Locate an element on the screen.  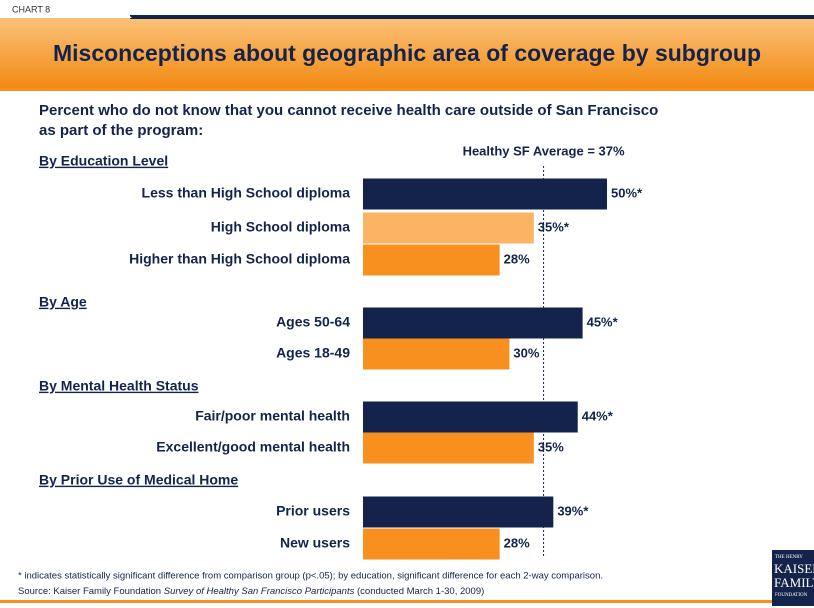
group-heading: By Prior Use of Medical Home is located at coordinates (138, 480).